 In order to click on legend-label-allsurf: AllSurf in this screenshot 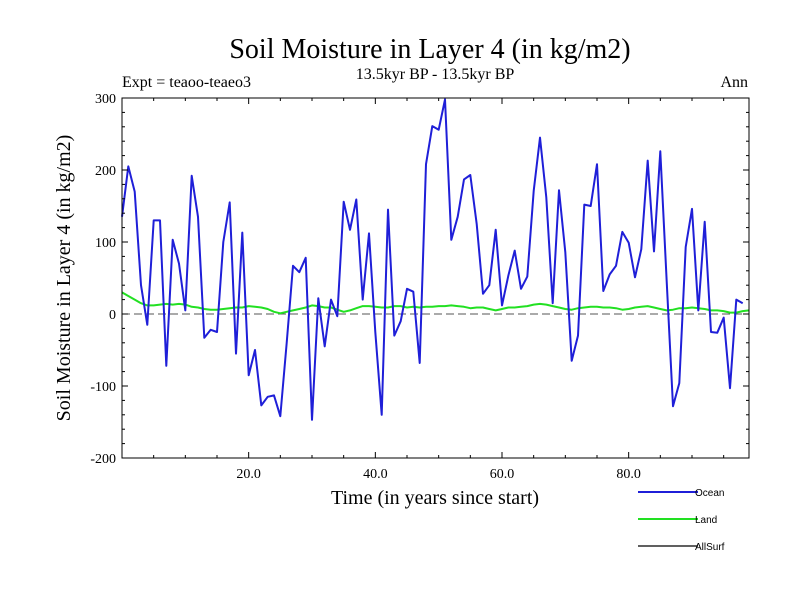, I will do `click(710, 547)`.